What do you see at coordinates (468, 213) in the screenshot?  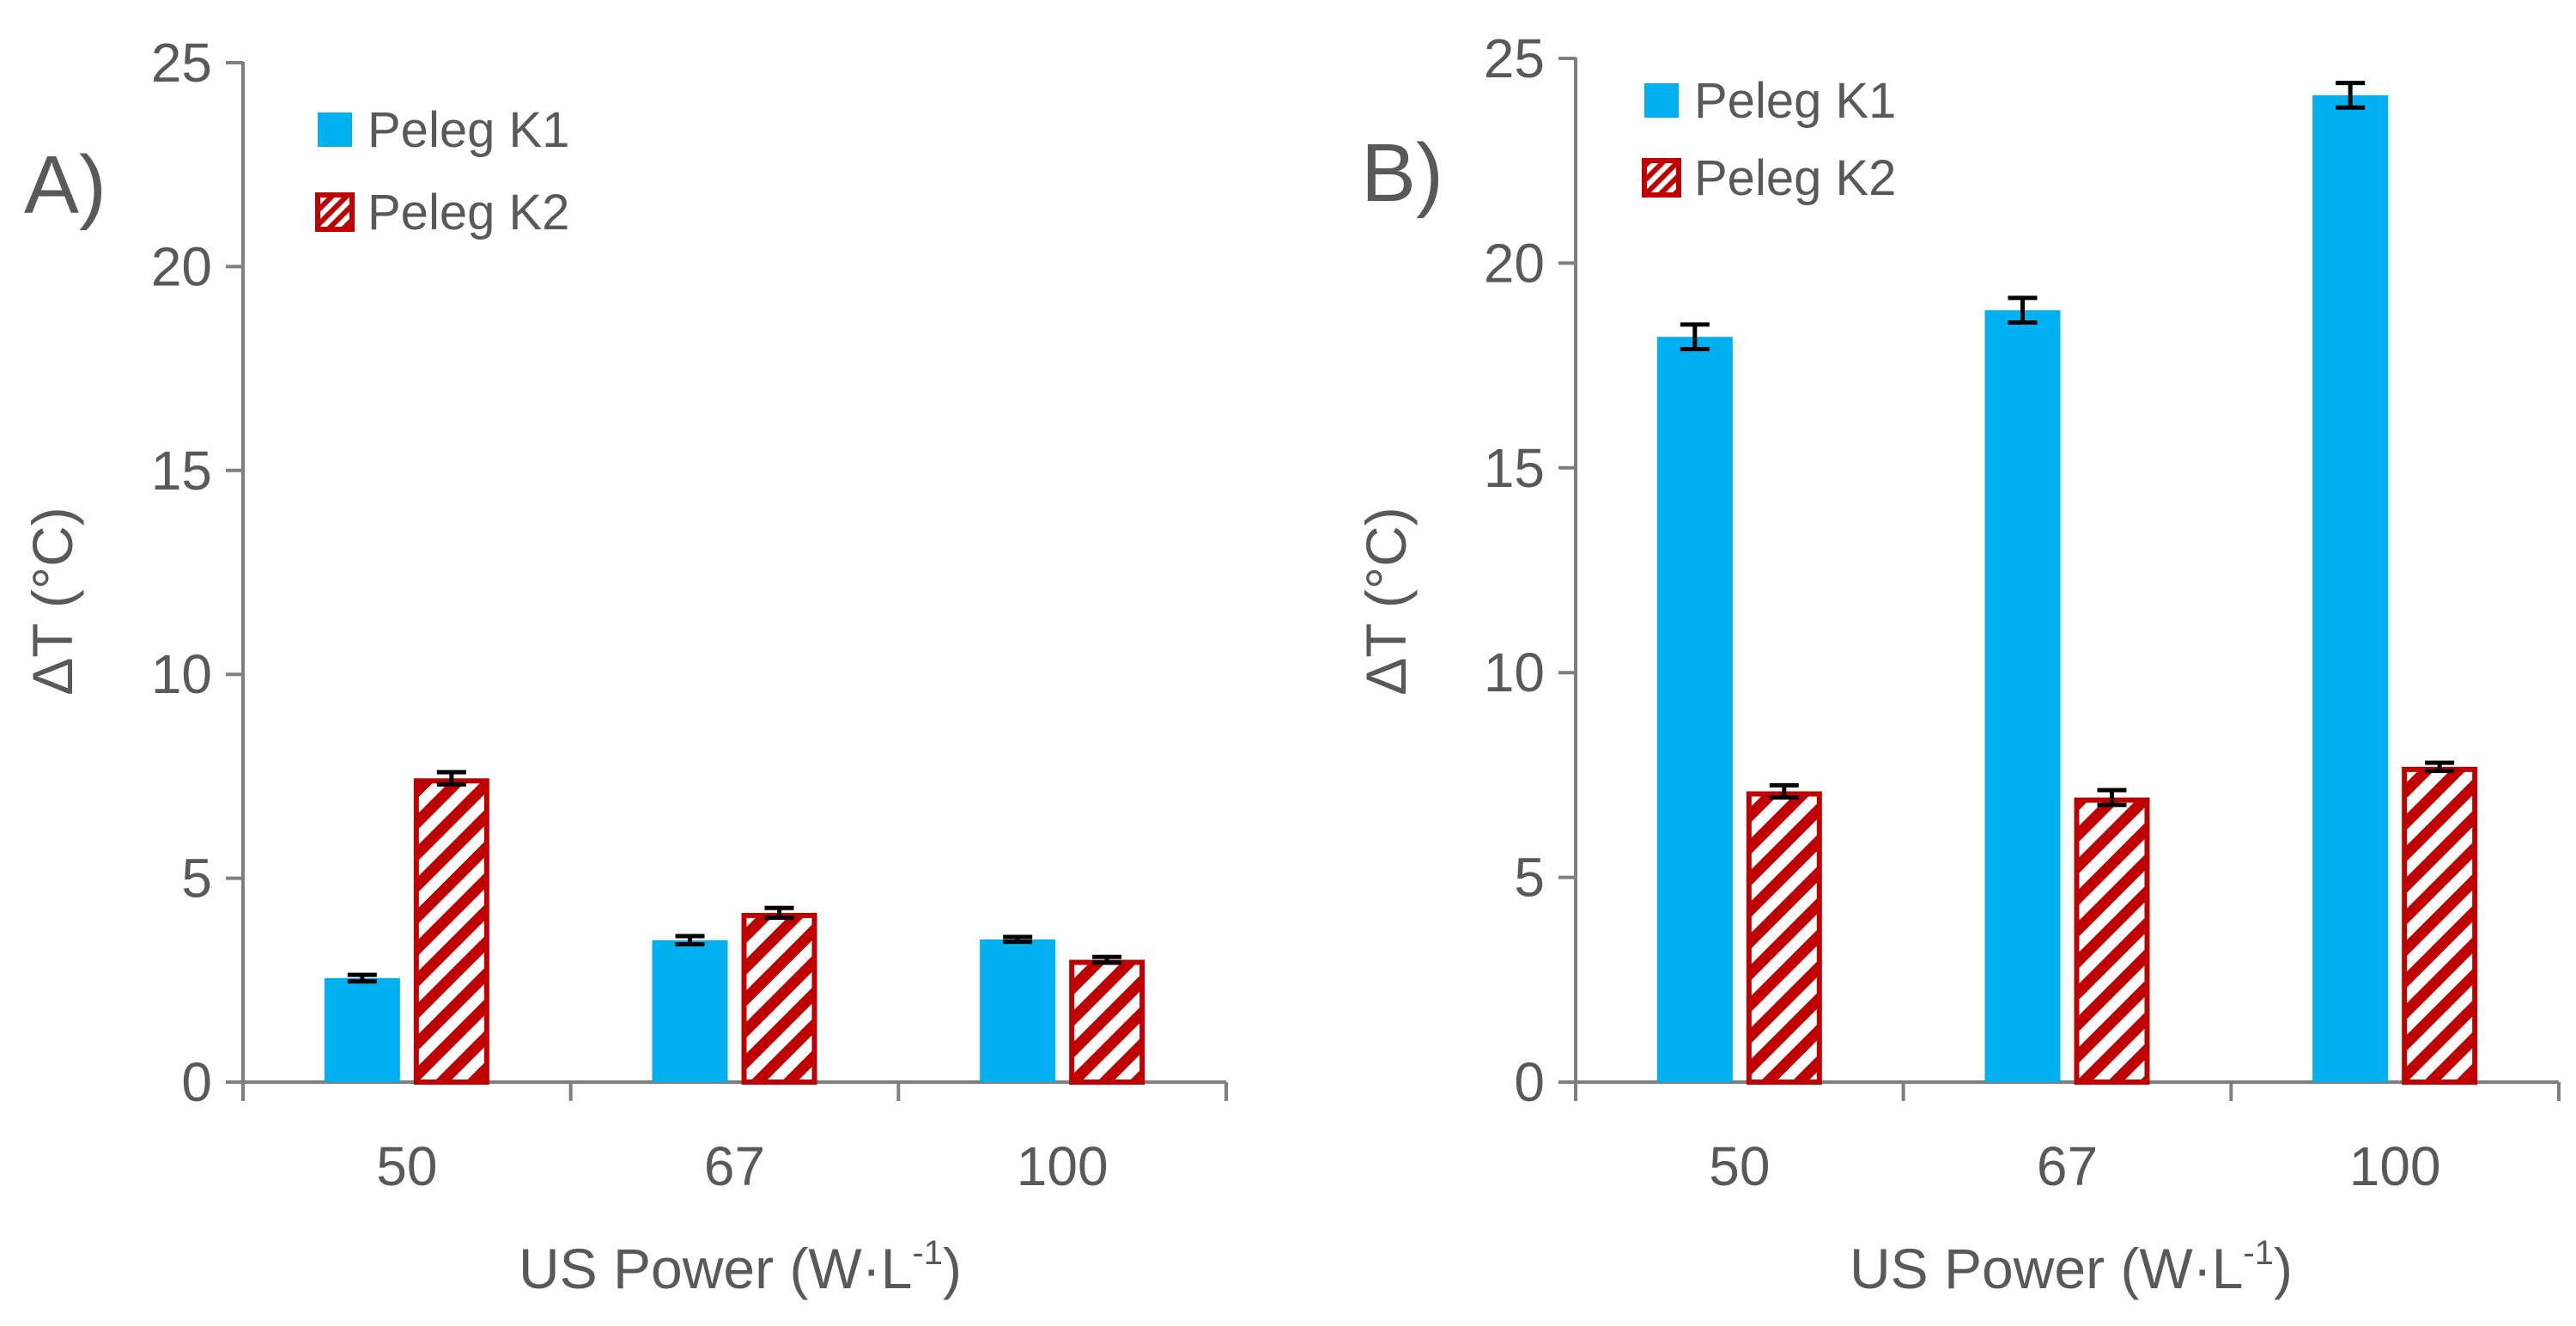 I see `legend-label-k2-a: Peleg K2` at bounding box center [468, 213].